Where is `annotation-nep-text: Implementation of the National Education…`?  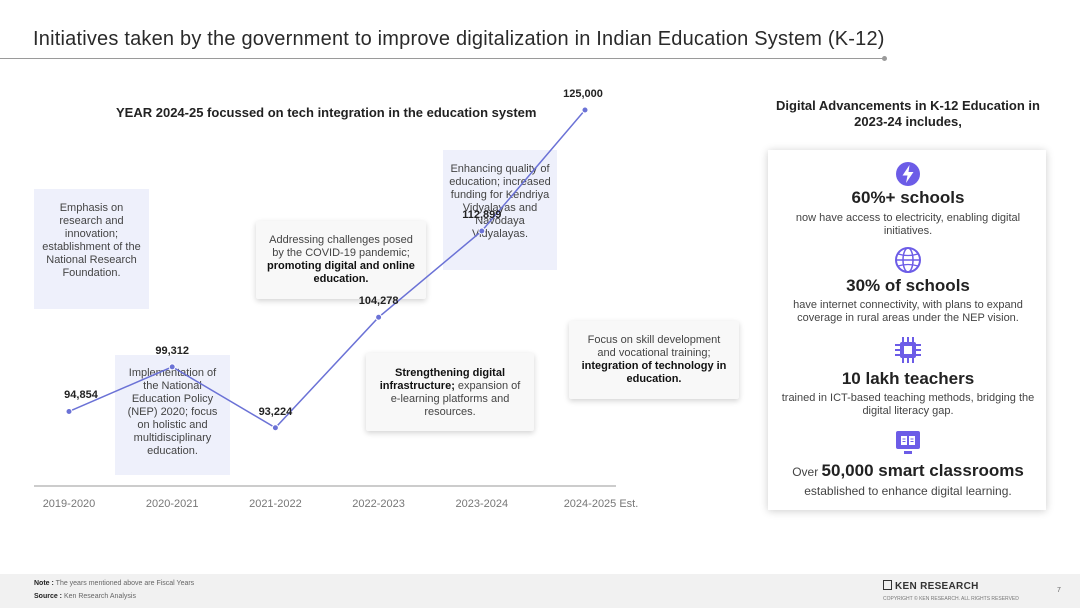
annotation-nep-text: Implementation of the National Education… is located at coordinates (172, 412).